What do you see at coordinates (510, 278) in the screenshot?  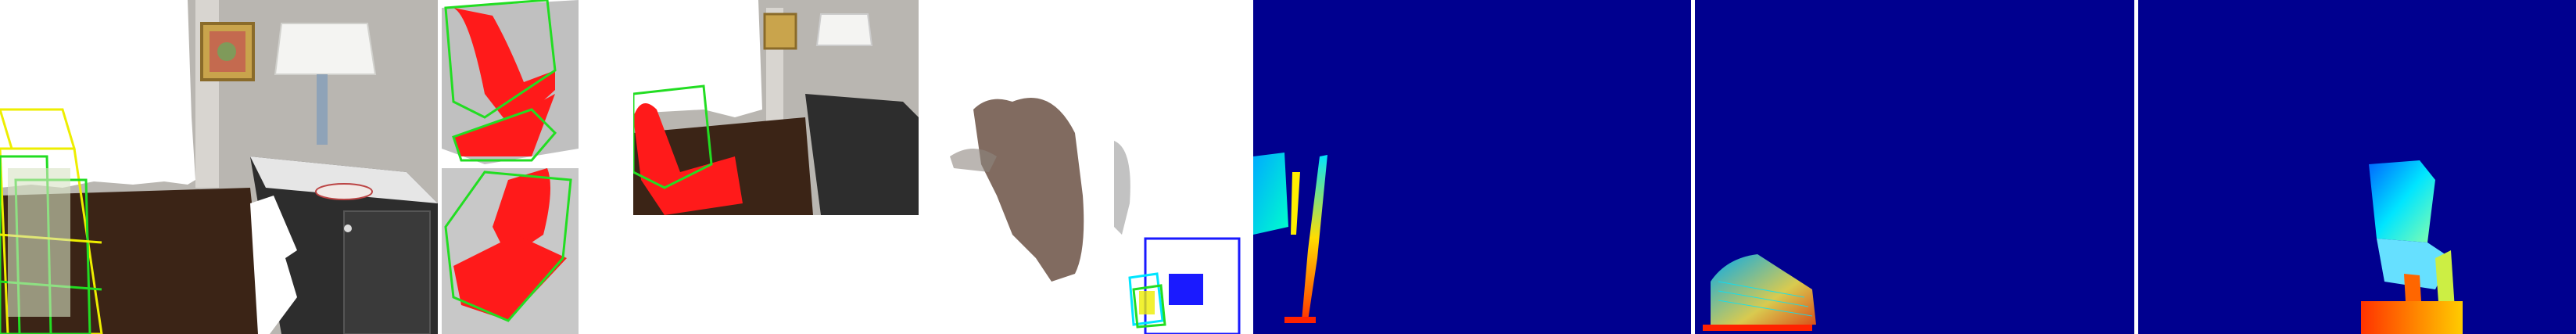 I see `chair-bottom-seat` at bounding box center [510, 278].